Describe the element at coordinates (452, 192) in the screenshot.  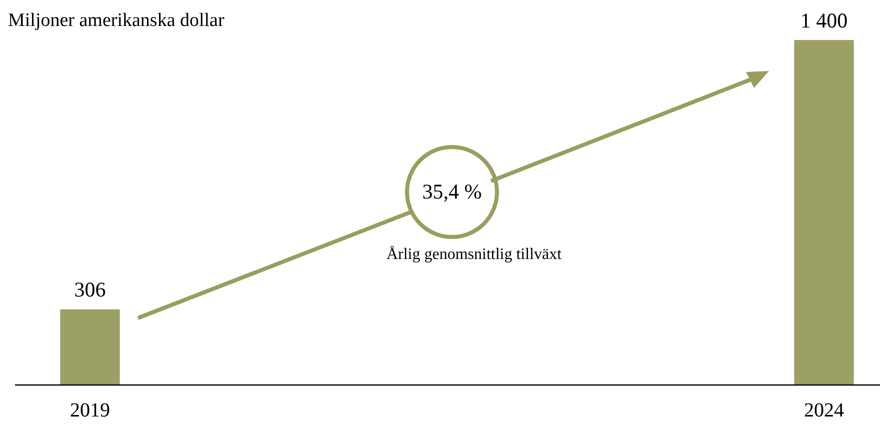
I see `annotation: 35,4 %` at that location.